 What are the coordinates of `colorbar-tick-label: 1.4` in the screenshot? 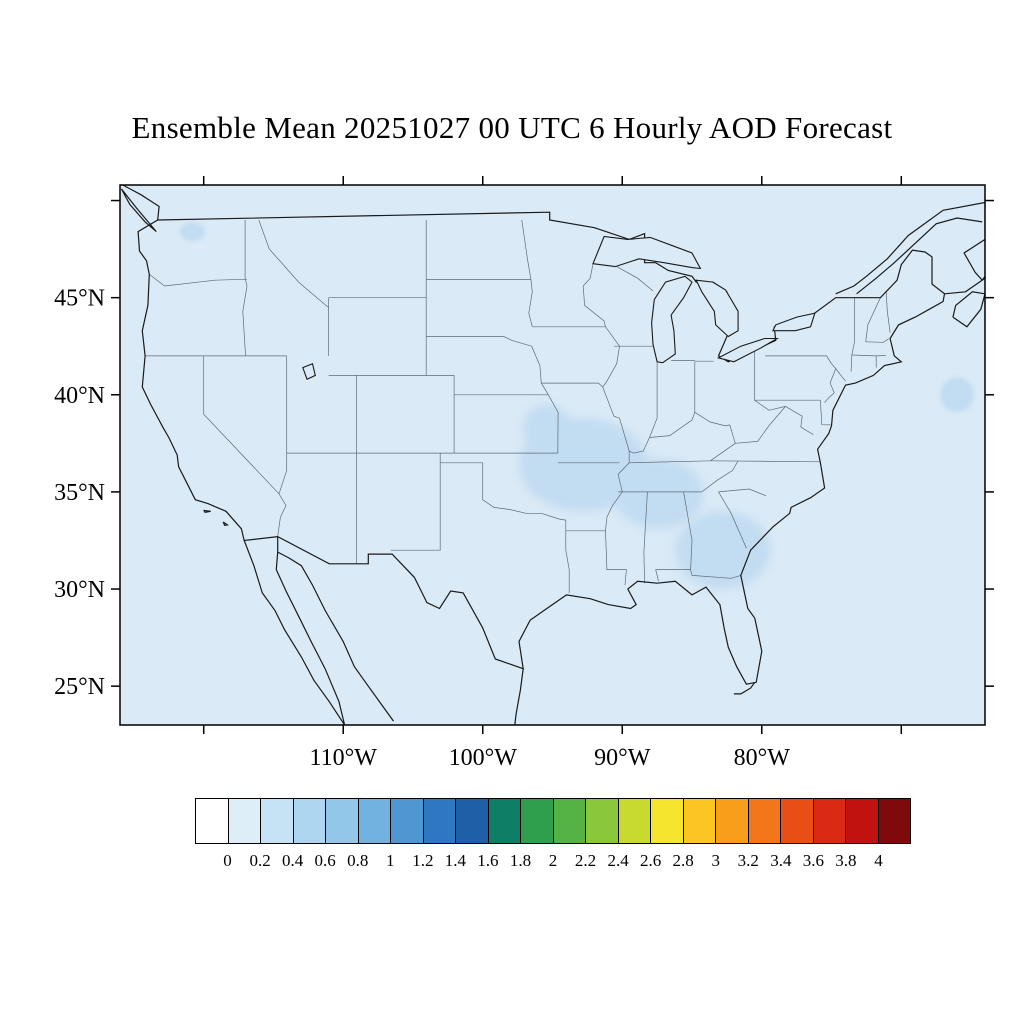 It's located at (455, 860).